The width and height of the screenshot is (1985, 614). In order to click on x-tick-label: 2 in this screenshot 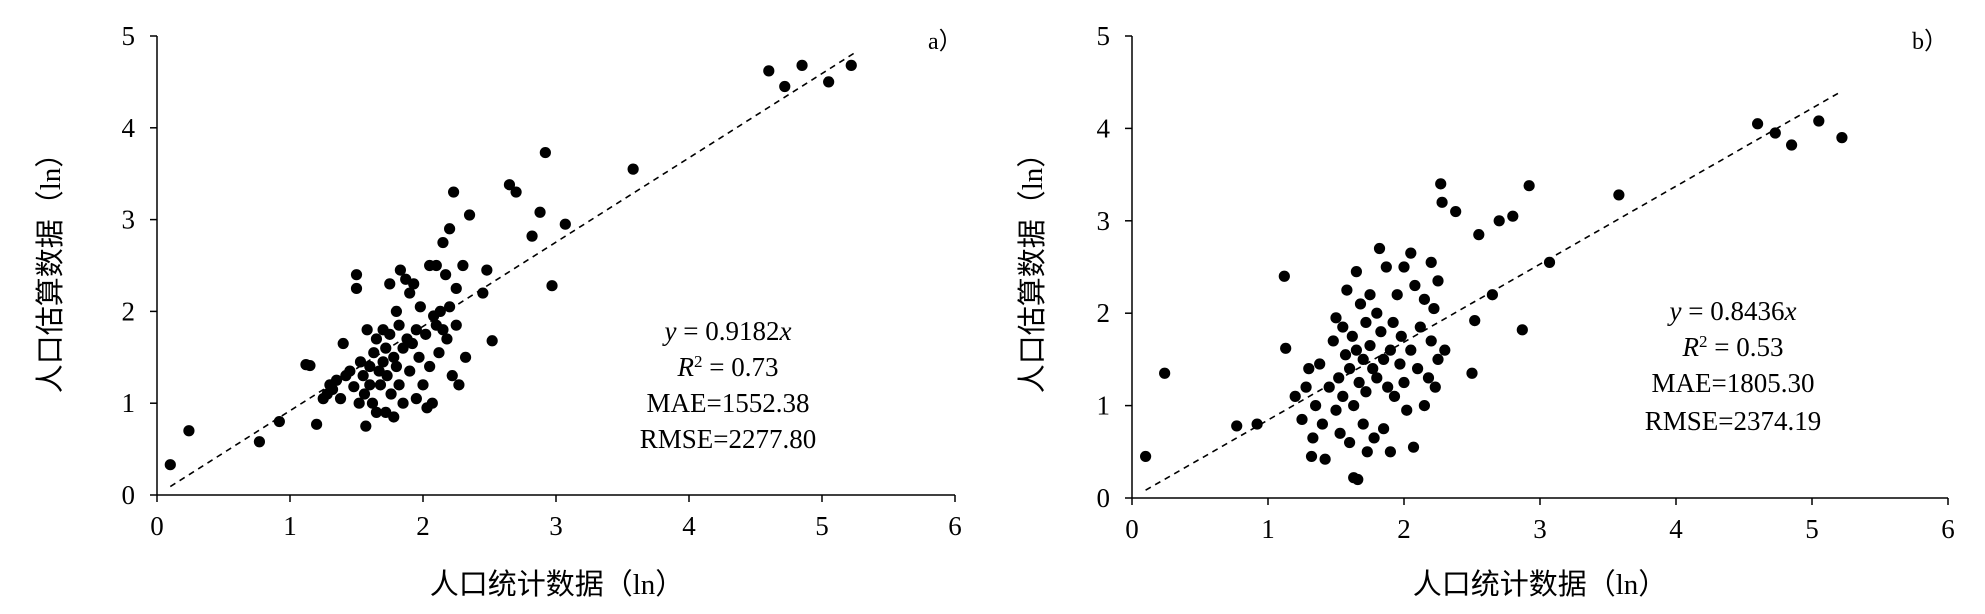, I will do `click(423, 526)`.